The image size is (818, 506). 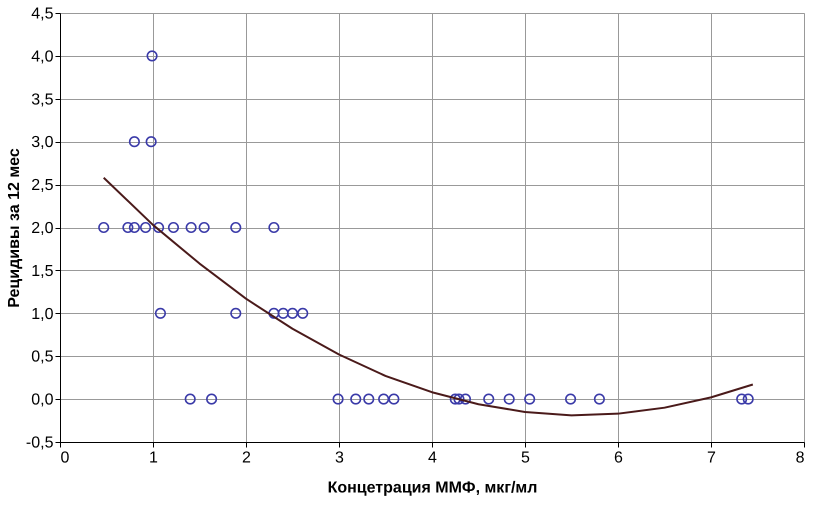 I want to click on x-tick-label: 3, so click(x=339, y=458).